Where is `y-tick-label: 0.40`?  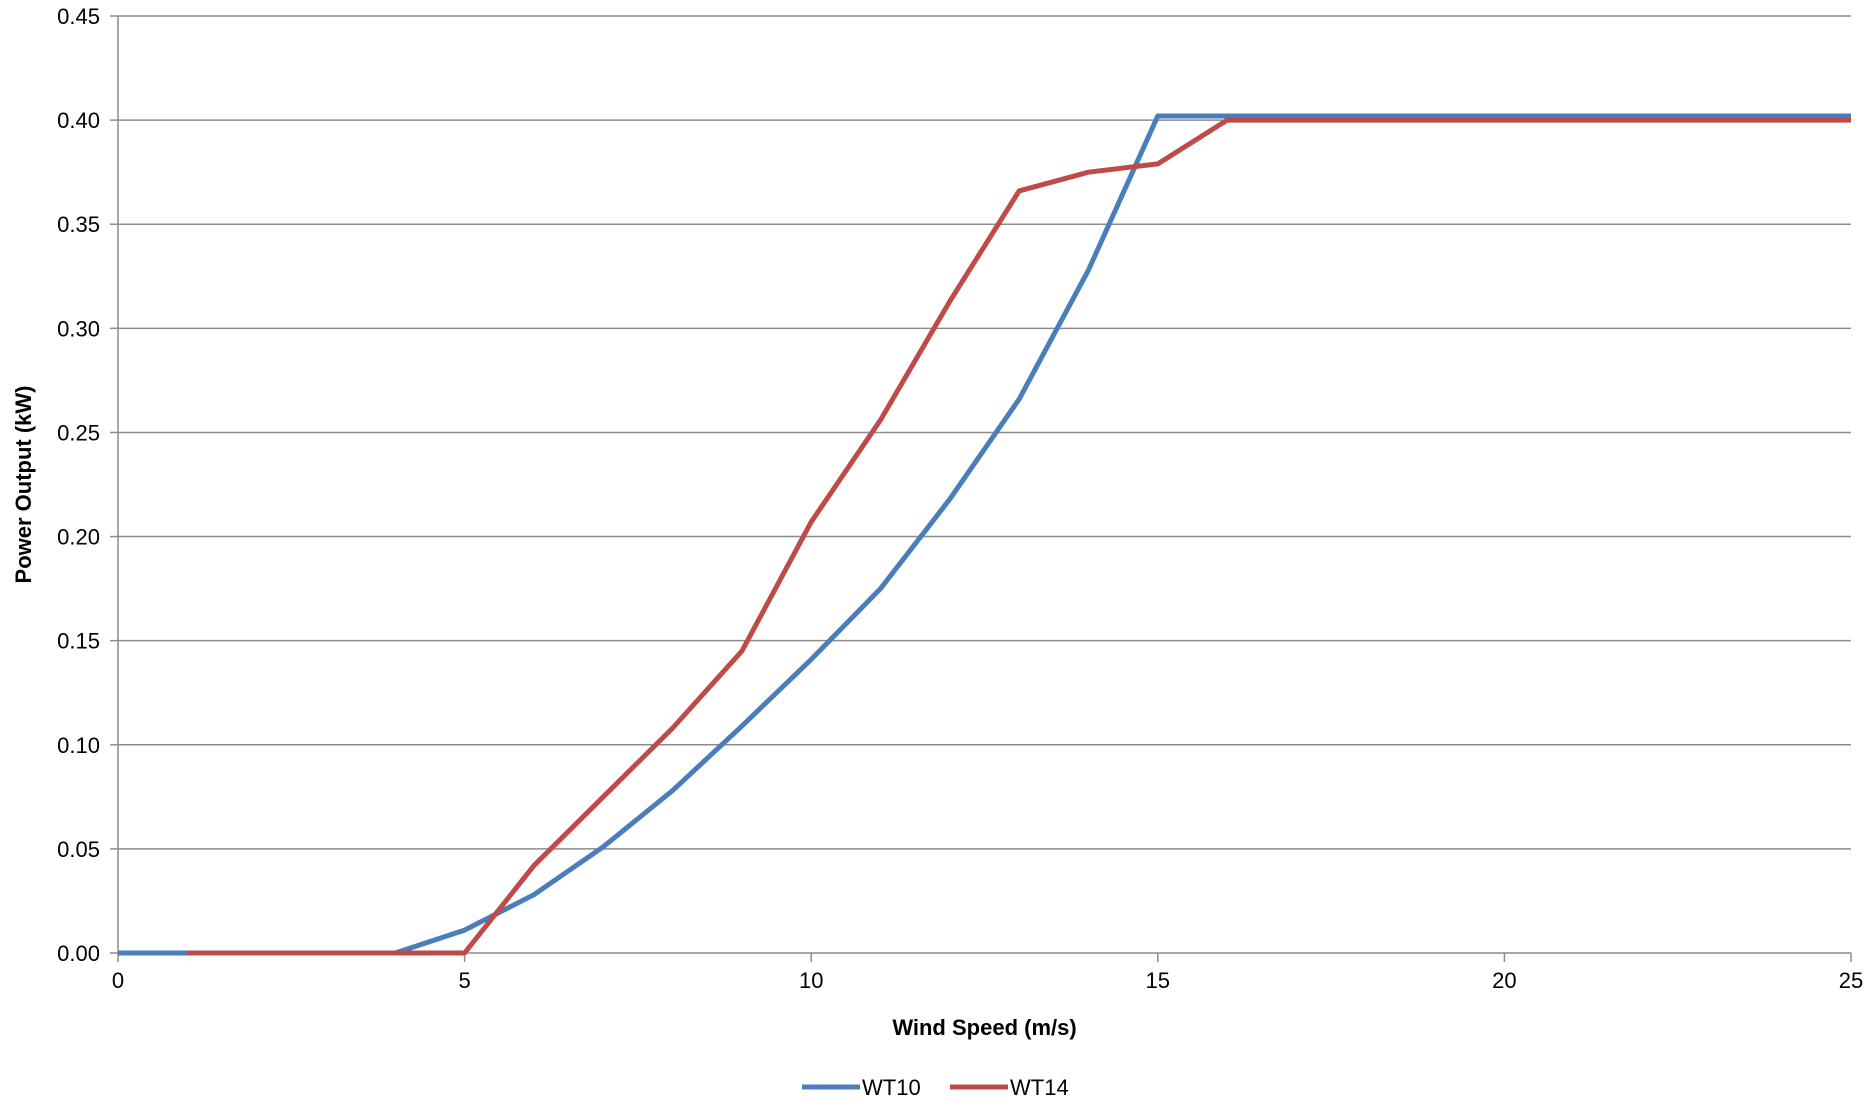
y-tick-label: 0.40 is located at coordinates (78, 120).